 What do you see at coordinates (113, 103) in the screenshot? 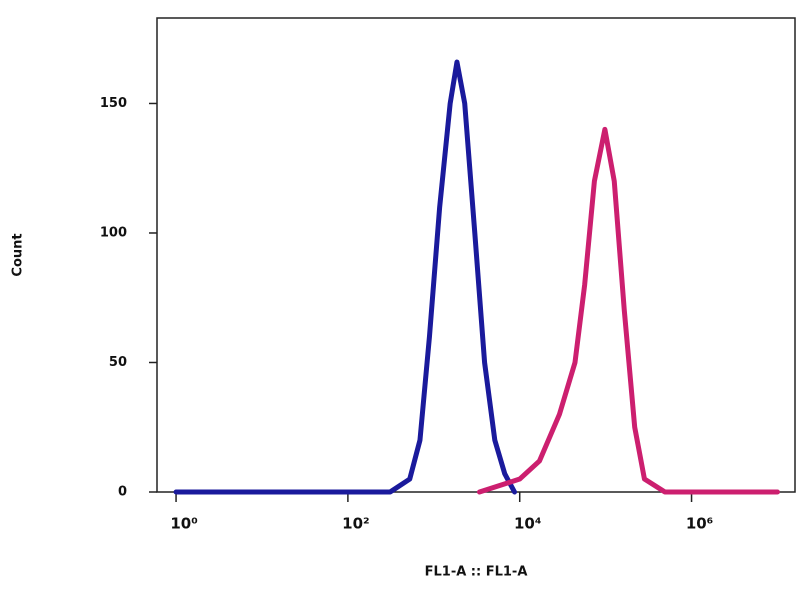
I see `y-tick-label: 150` at bounding box center [113, 103].